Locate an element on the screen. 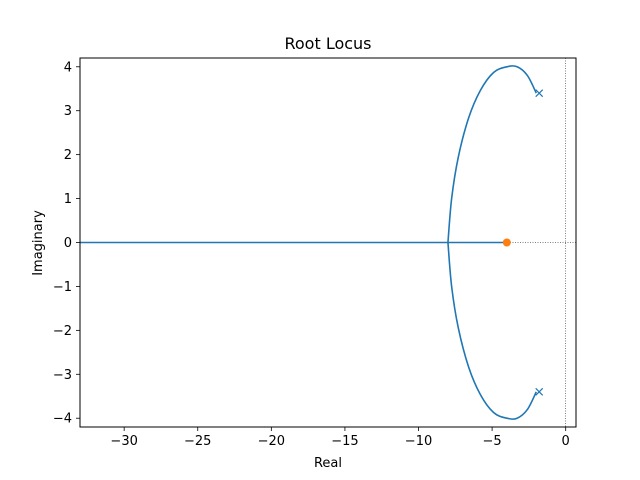 This screenshot has width=640, height=480. x-tick-label: −5 is located at coordinates (492, 441).